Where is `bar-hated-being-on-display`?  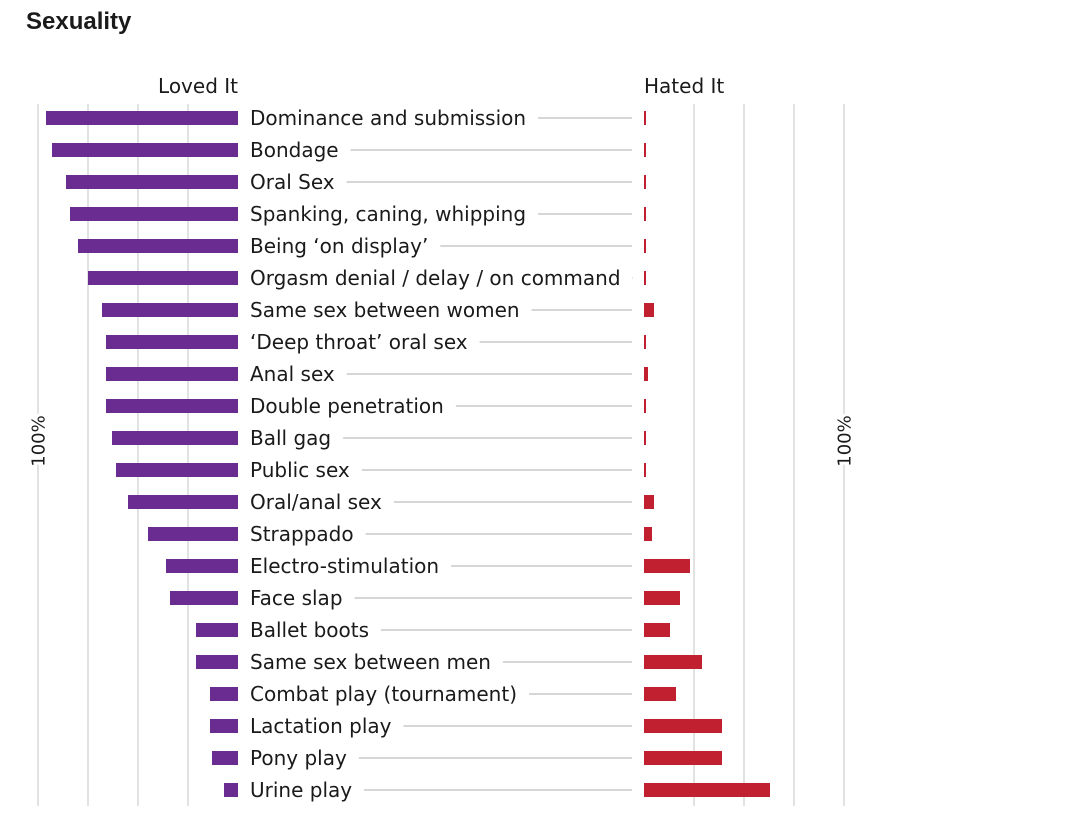
bar-hated-being-on-display is located at coordinates (645, 246).